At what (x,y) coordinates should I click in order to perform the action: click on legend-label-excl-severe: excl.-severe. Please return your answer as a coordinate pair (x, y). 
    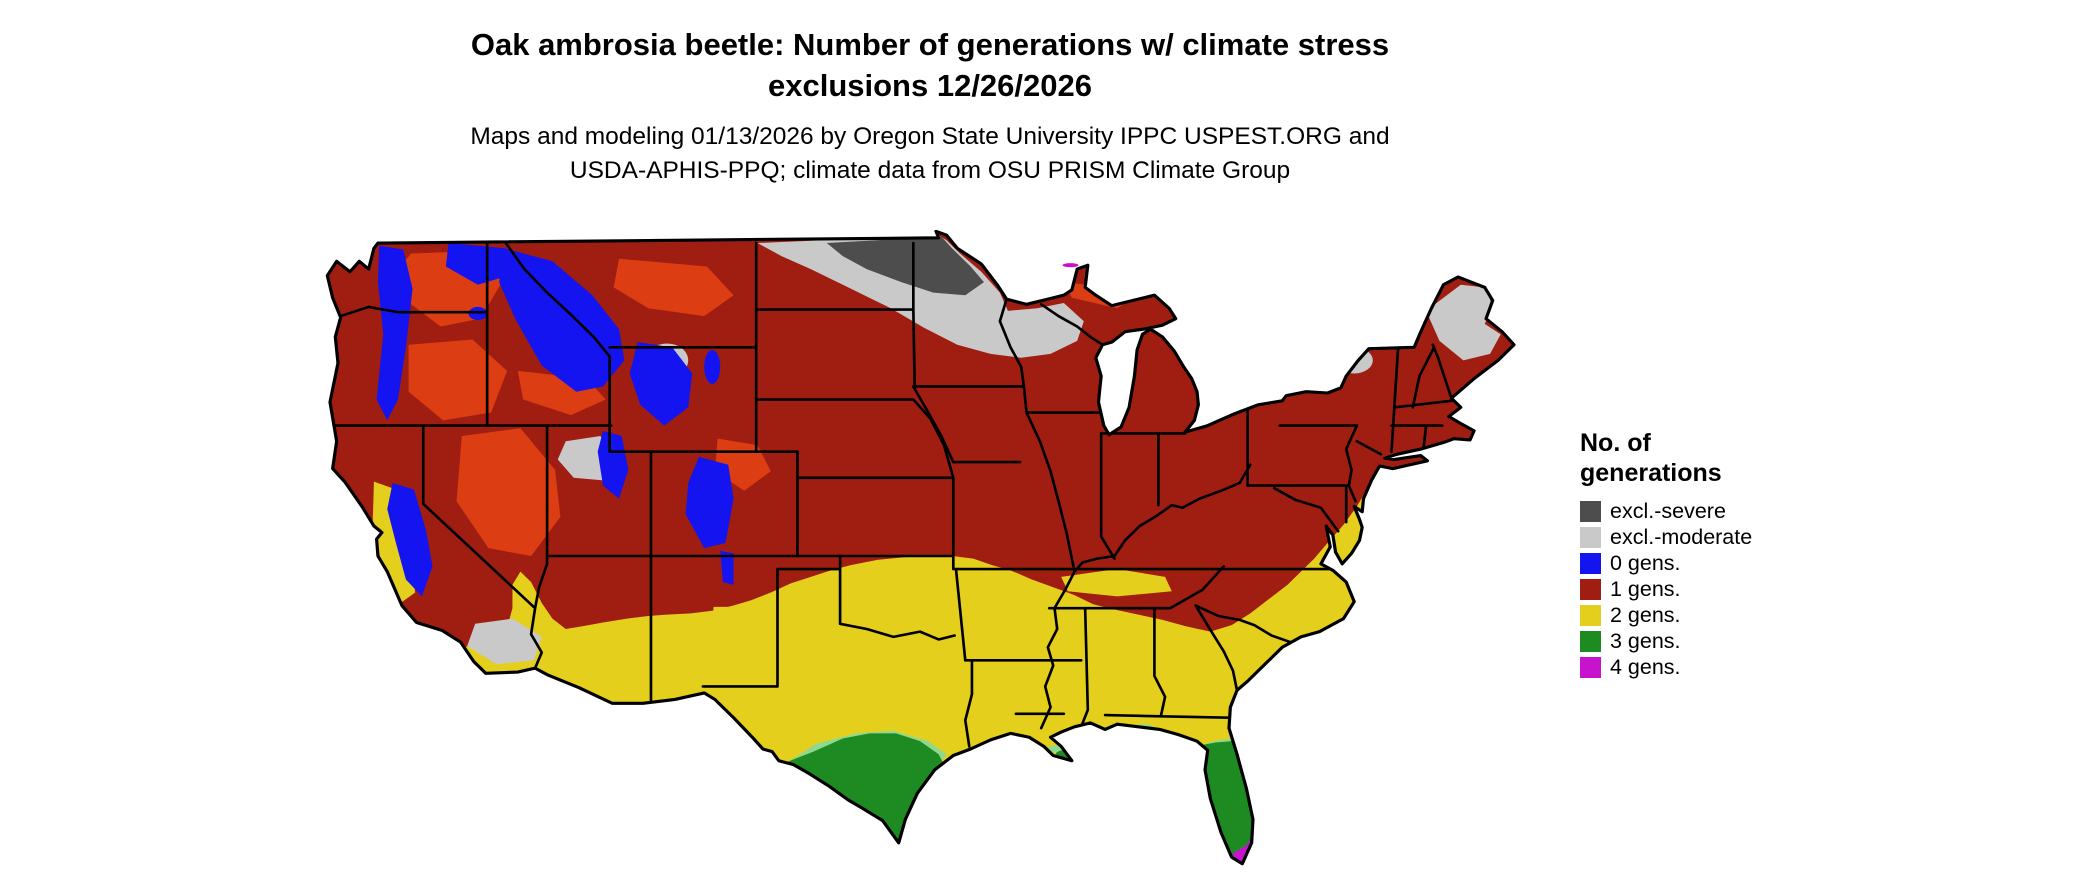
    Looking at the image, I should click on (1668, 511).